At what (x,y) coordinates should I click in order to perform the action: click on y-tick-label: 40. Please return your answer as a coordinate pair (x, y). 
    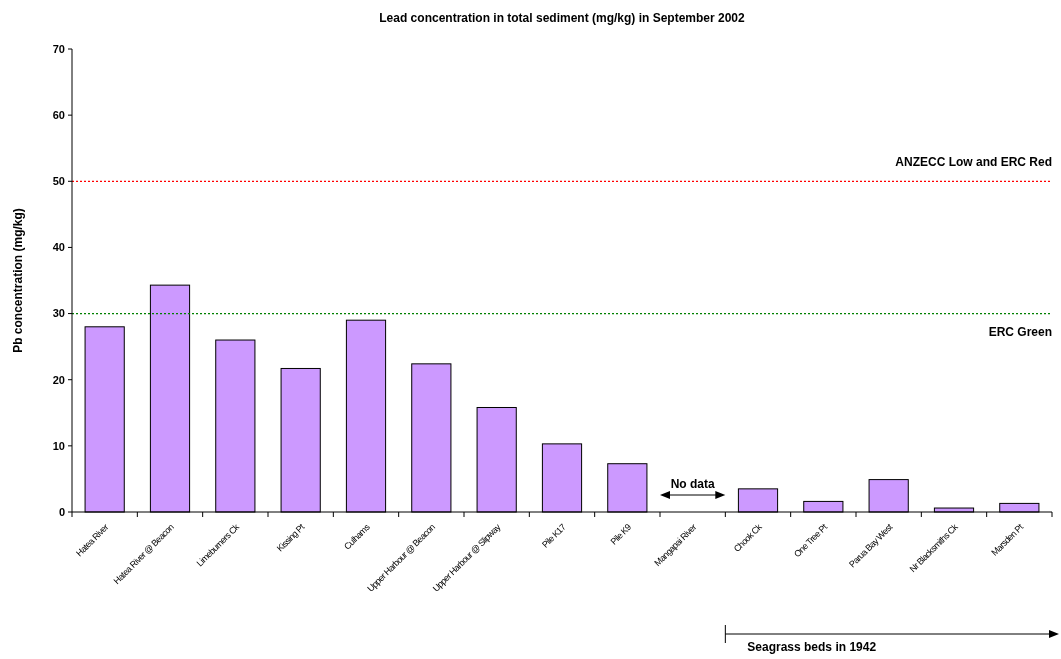
    Looking at the image, I should click on (58, 247).